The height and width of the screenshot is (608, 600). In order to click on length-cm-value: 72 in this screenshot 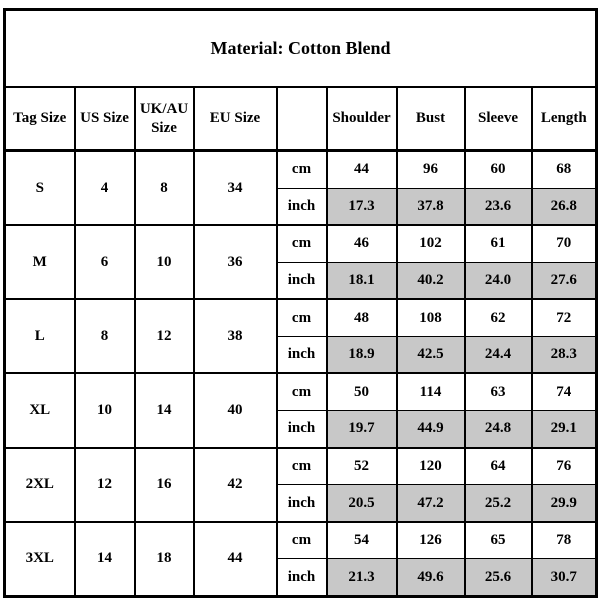, I will do `click(564, 317)`.